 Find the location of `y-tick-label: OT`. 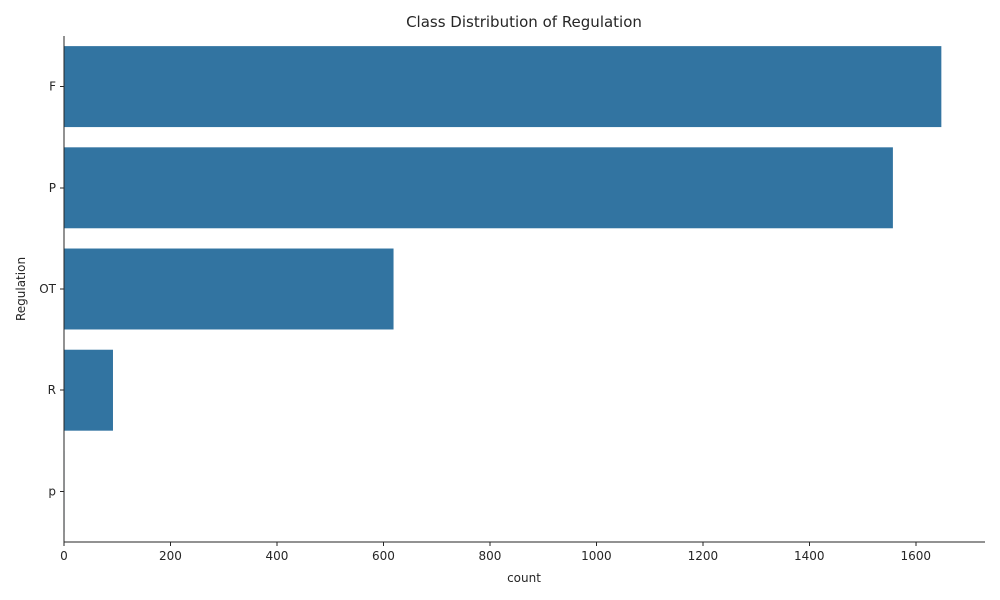

y-tick-label: OT is located at coordinates (47, 289).